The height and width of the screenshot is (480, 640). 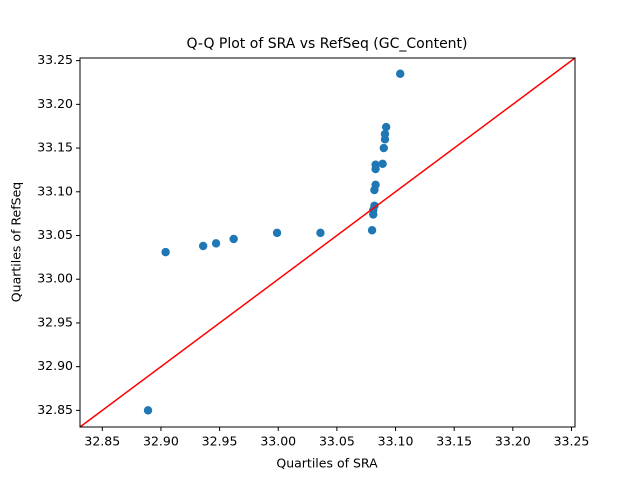 I want to click on y-tick-label: 33.15, so click(x=55, y=147).